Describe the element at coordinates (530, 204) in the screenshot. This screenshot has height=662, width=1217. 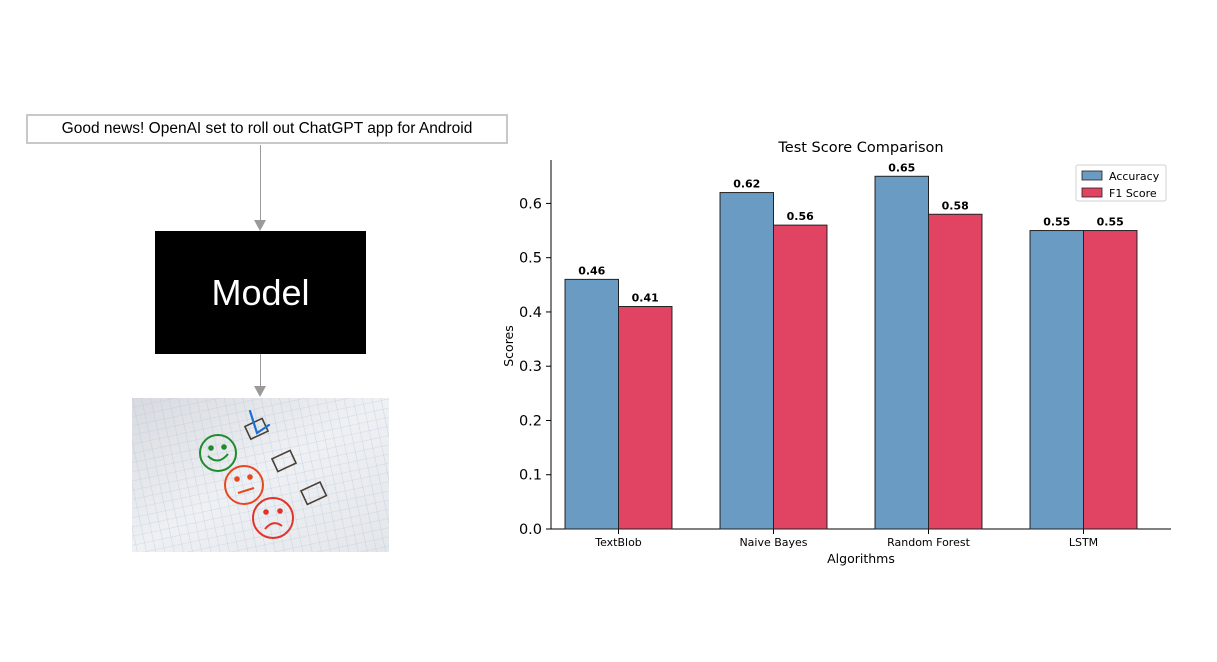
I see `y-tick-label: 0.6` at that location.